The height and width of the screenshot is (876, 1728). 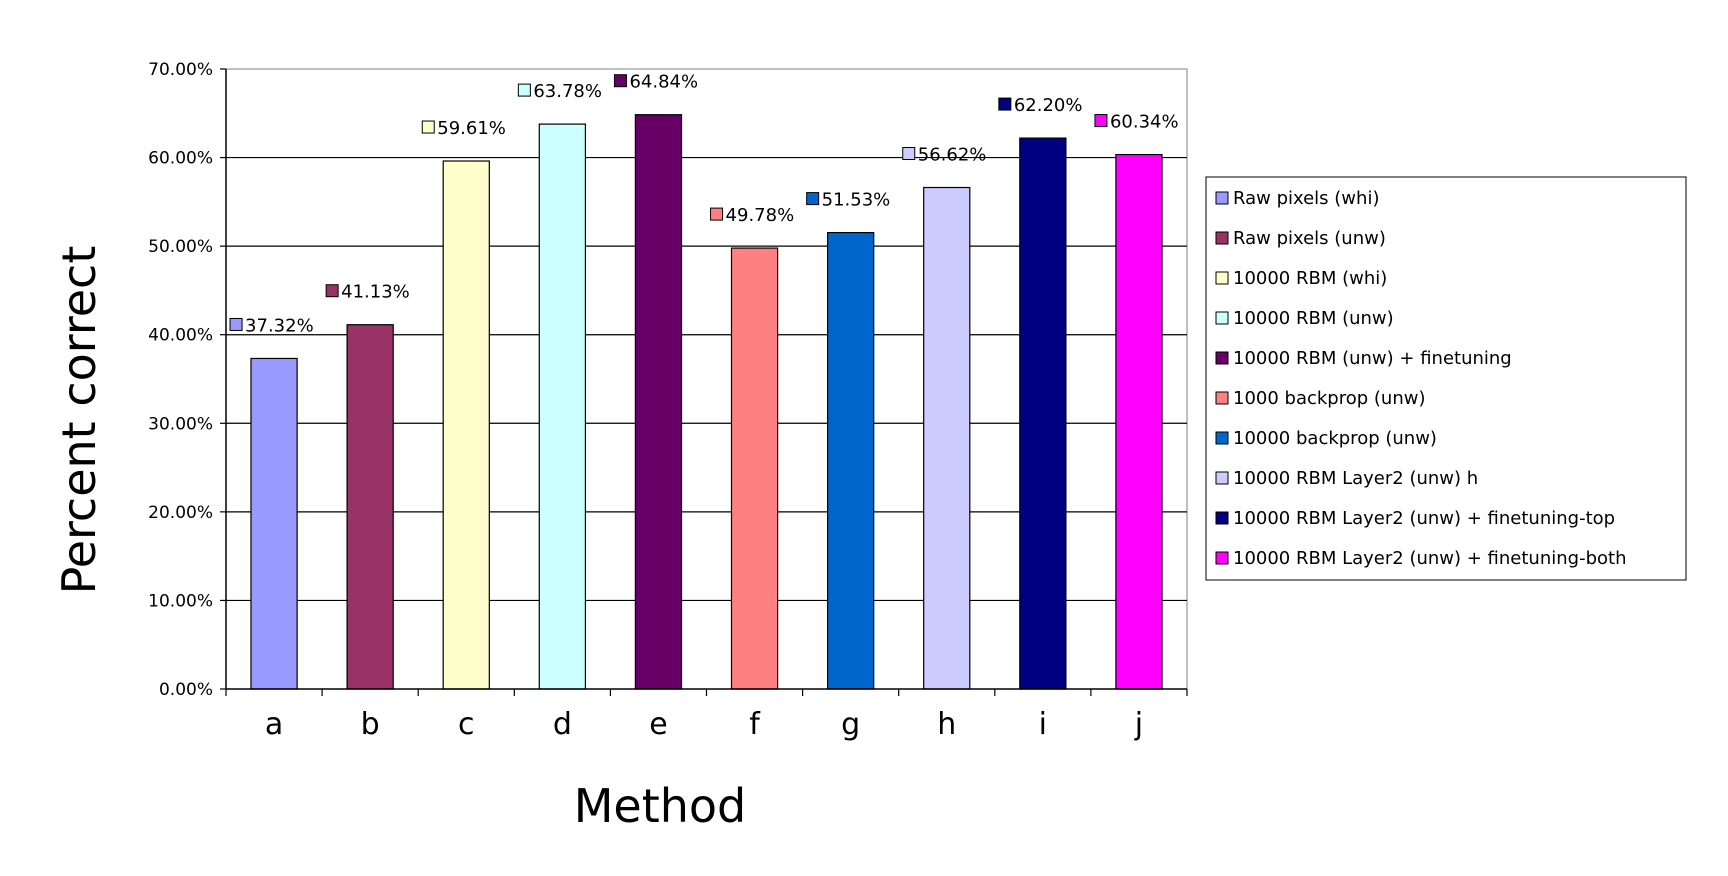 What do you see at coordinates (947, 438) in the screenshot?
I see `bar-h` at bounding box center [947, 438].